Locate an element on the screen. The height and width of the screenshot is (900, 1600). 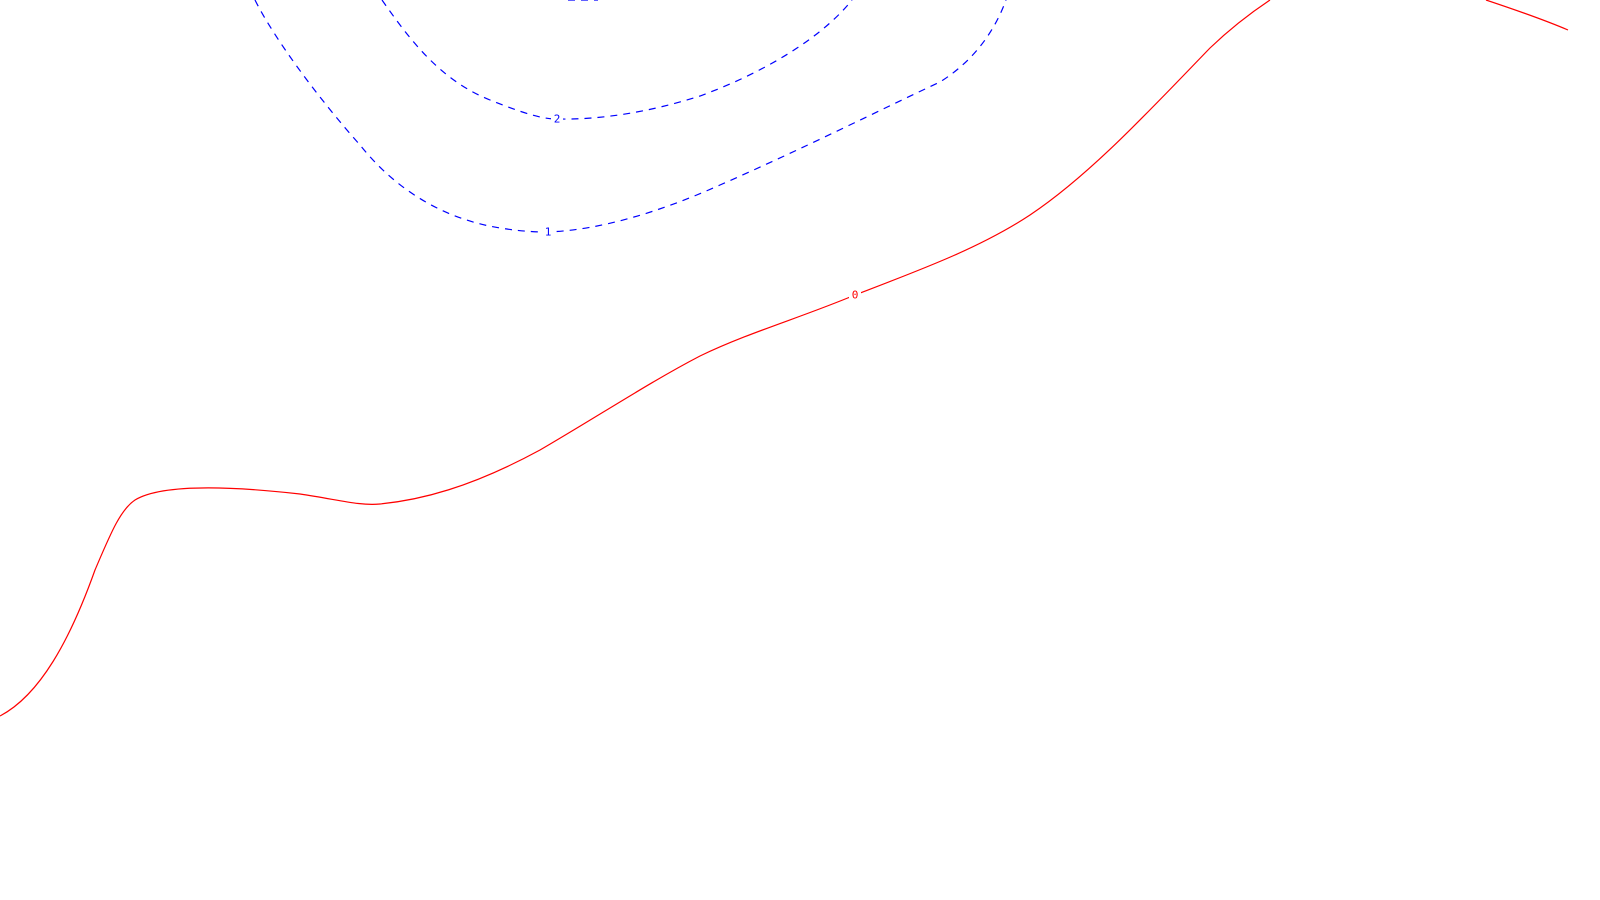
contour-label-level-2: 2 is located at coordinates (557, 119).